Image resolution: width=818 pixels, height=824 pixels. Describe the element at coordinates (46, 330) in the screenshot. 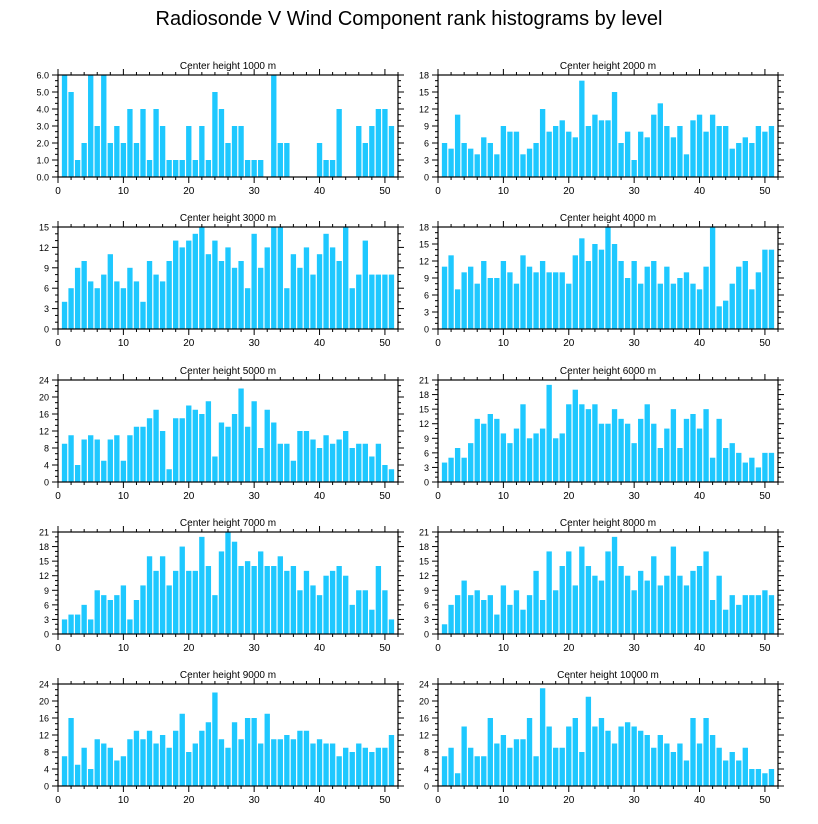

I see `y-tick-label: 0` at that location.